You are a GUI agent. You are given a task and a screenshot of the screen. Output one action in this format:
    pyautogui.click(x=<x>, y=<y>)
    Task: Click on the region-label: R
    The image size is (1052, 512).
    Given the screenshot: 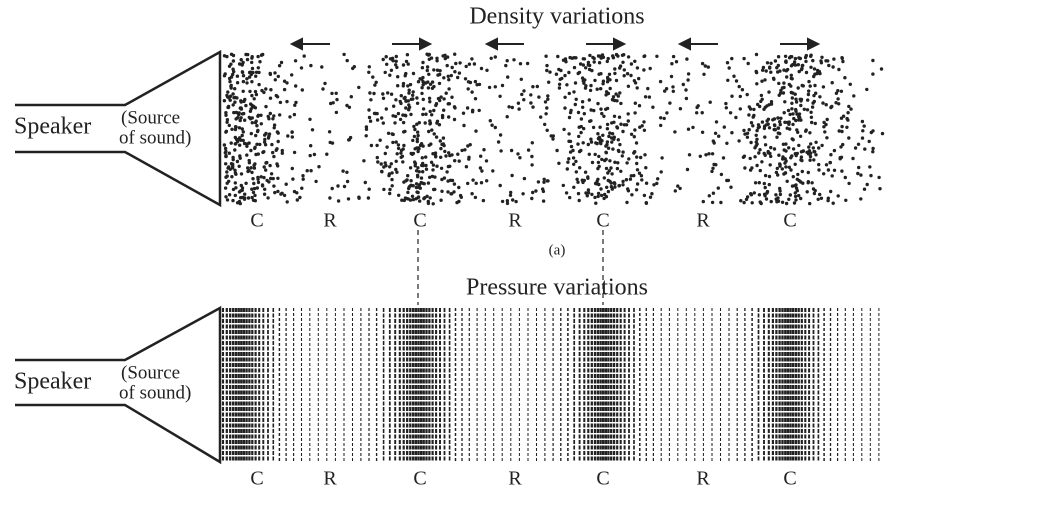 What is the action you would take?
    pyautogui.click(x=330, y=479)
    